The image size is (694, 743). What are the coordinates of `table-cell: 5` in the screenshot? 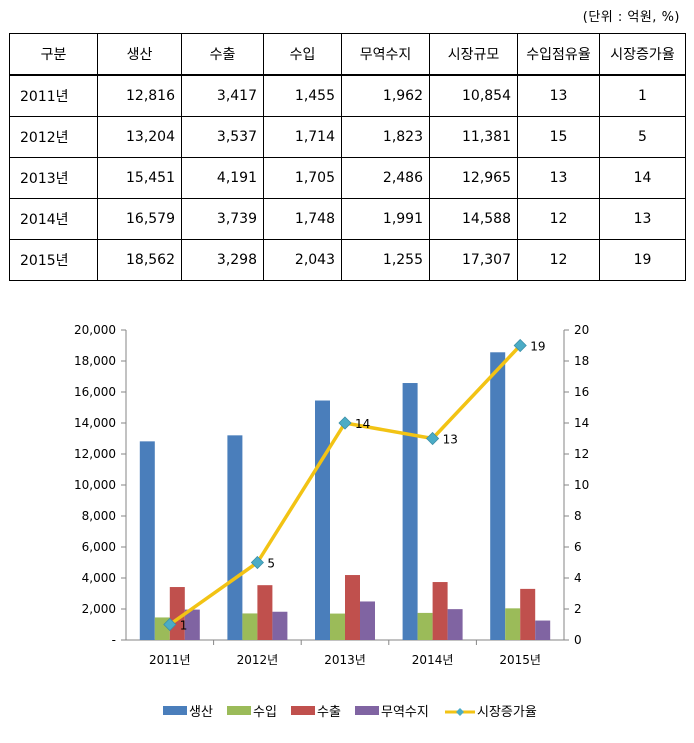 It's located at (642, 137).